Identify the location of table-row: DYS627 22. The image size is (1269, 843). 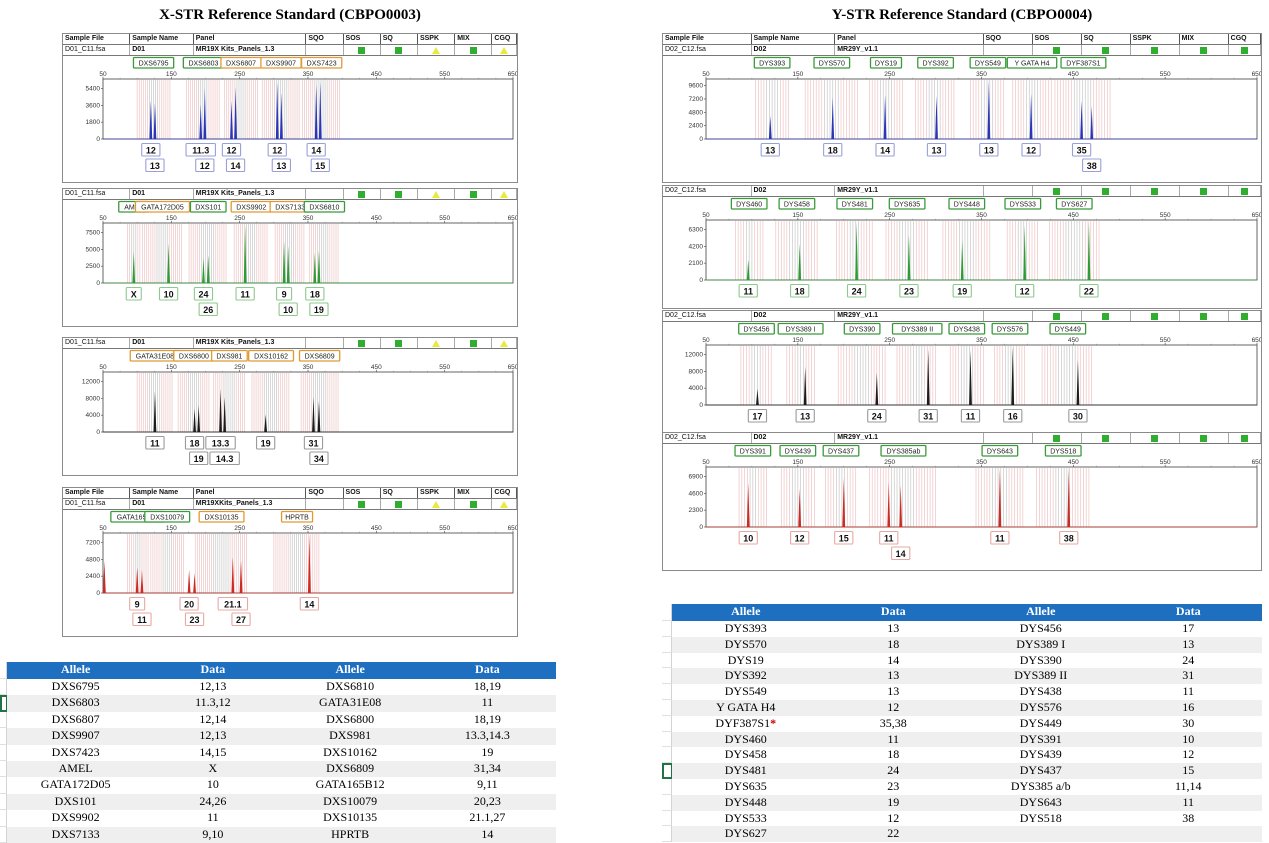
(967, 834).